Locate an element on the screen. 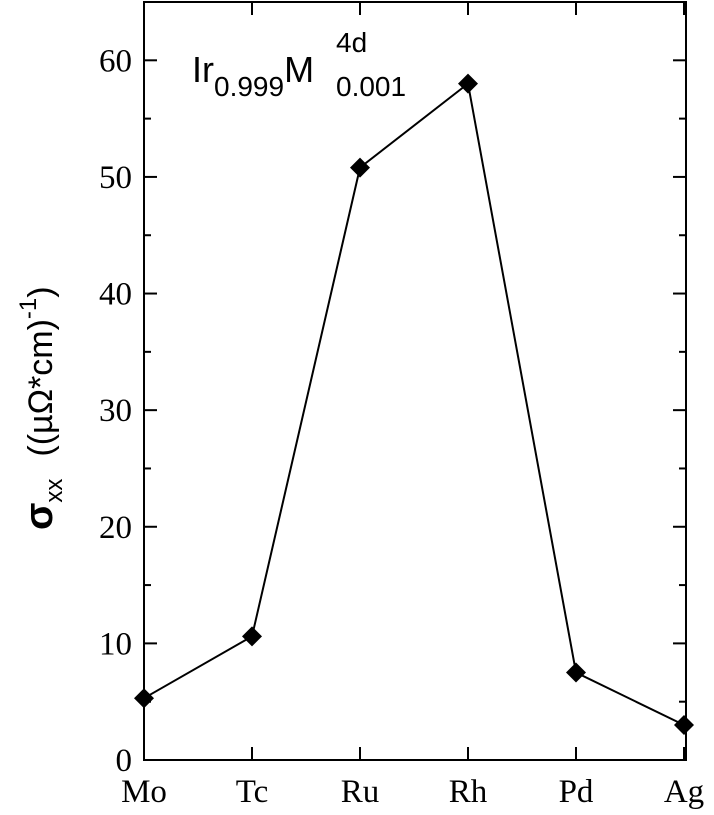 This screenshot has width=714, height=815. annotation-part: 0.001 is located at coordinates (371, 86).